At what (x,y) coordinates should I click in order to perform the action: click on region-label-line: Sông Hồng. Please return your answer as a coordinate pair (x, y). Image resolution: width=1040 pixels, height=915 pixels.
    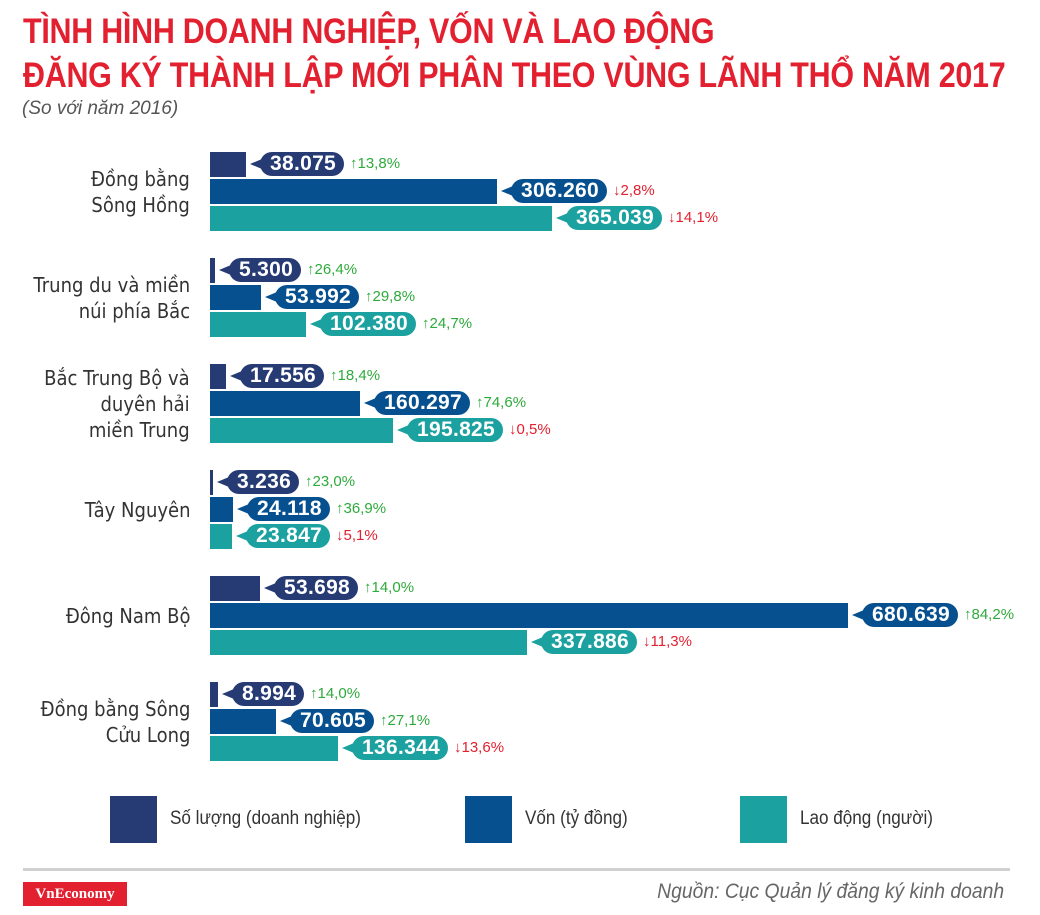
    Looking at the image, I should click on (140, 205).